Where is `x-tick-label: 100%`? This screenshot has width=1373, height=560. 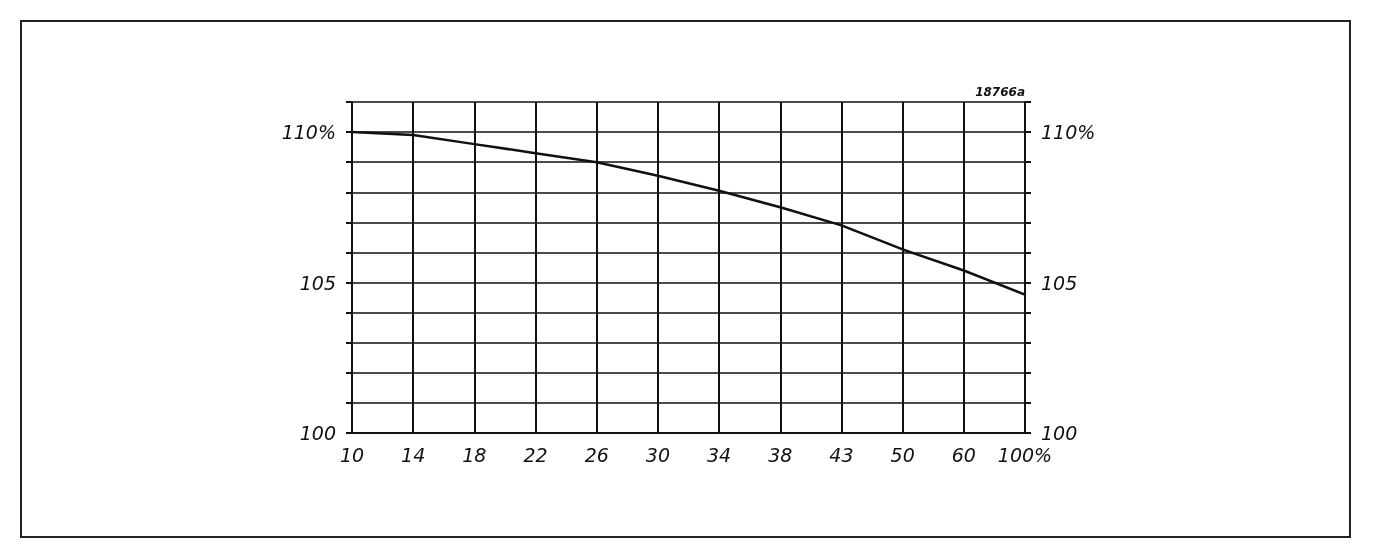
x-tick-label: 100% is located at coordinates (1025, 454).